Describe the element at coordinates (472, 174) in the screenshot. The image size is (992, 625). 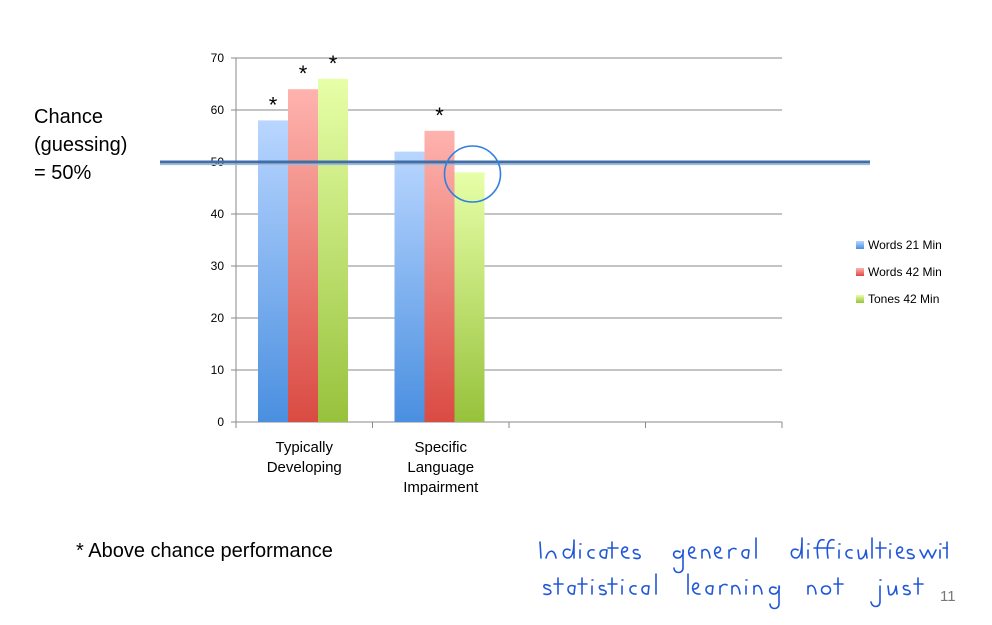
I see `highlight-circle` at that location.